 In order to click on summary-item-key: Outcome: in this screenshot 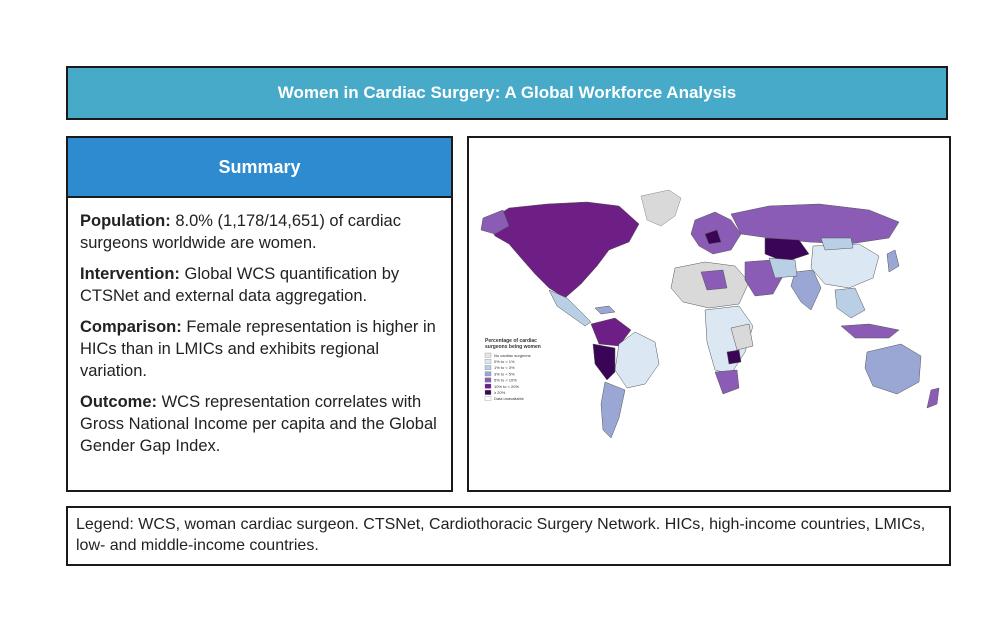, I will do `click(119, 402)`.